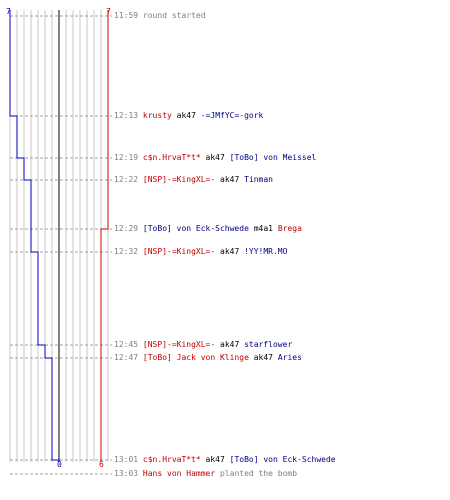  I want to click on event-time: 12:32, so click(126, 251).